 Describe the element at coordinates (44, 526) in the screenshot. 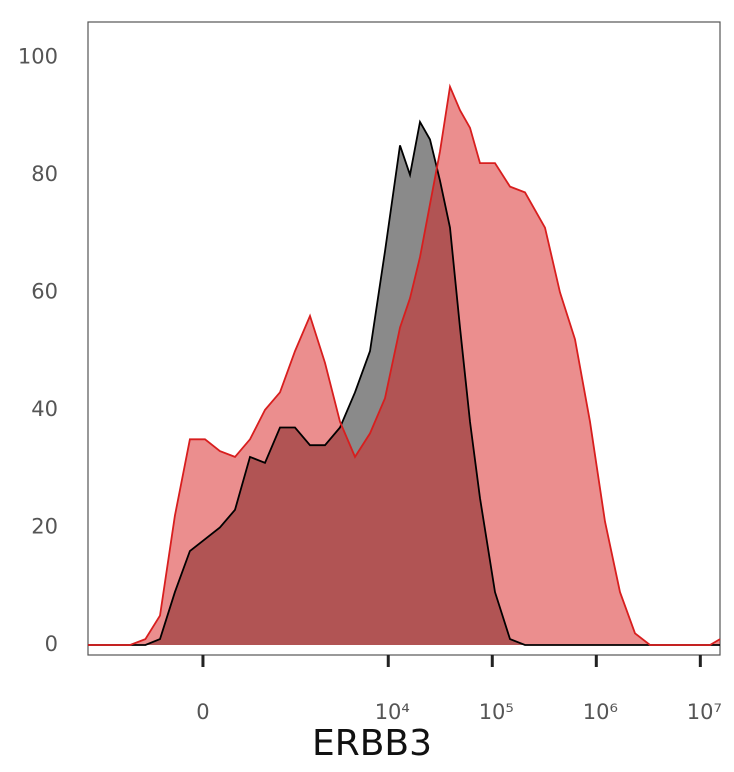

I see `y-tick-label: 20` at that location.